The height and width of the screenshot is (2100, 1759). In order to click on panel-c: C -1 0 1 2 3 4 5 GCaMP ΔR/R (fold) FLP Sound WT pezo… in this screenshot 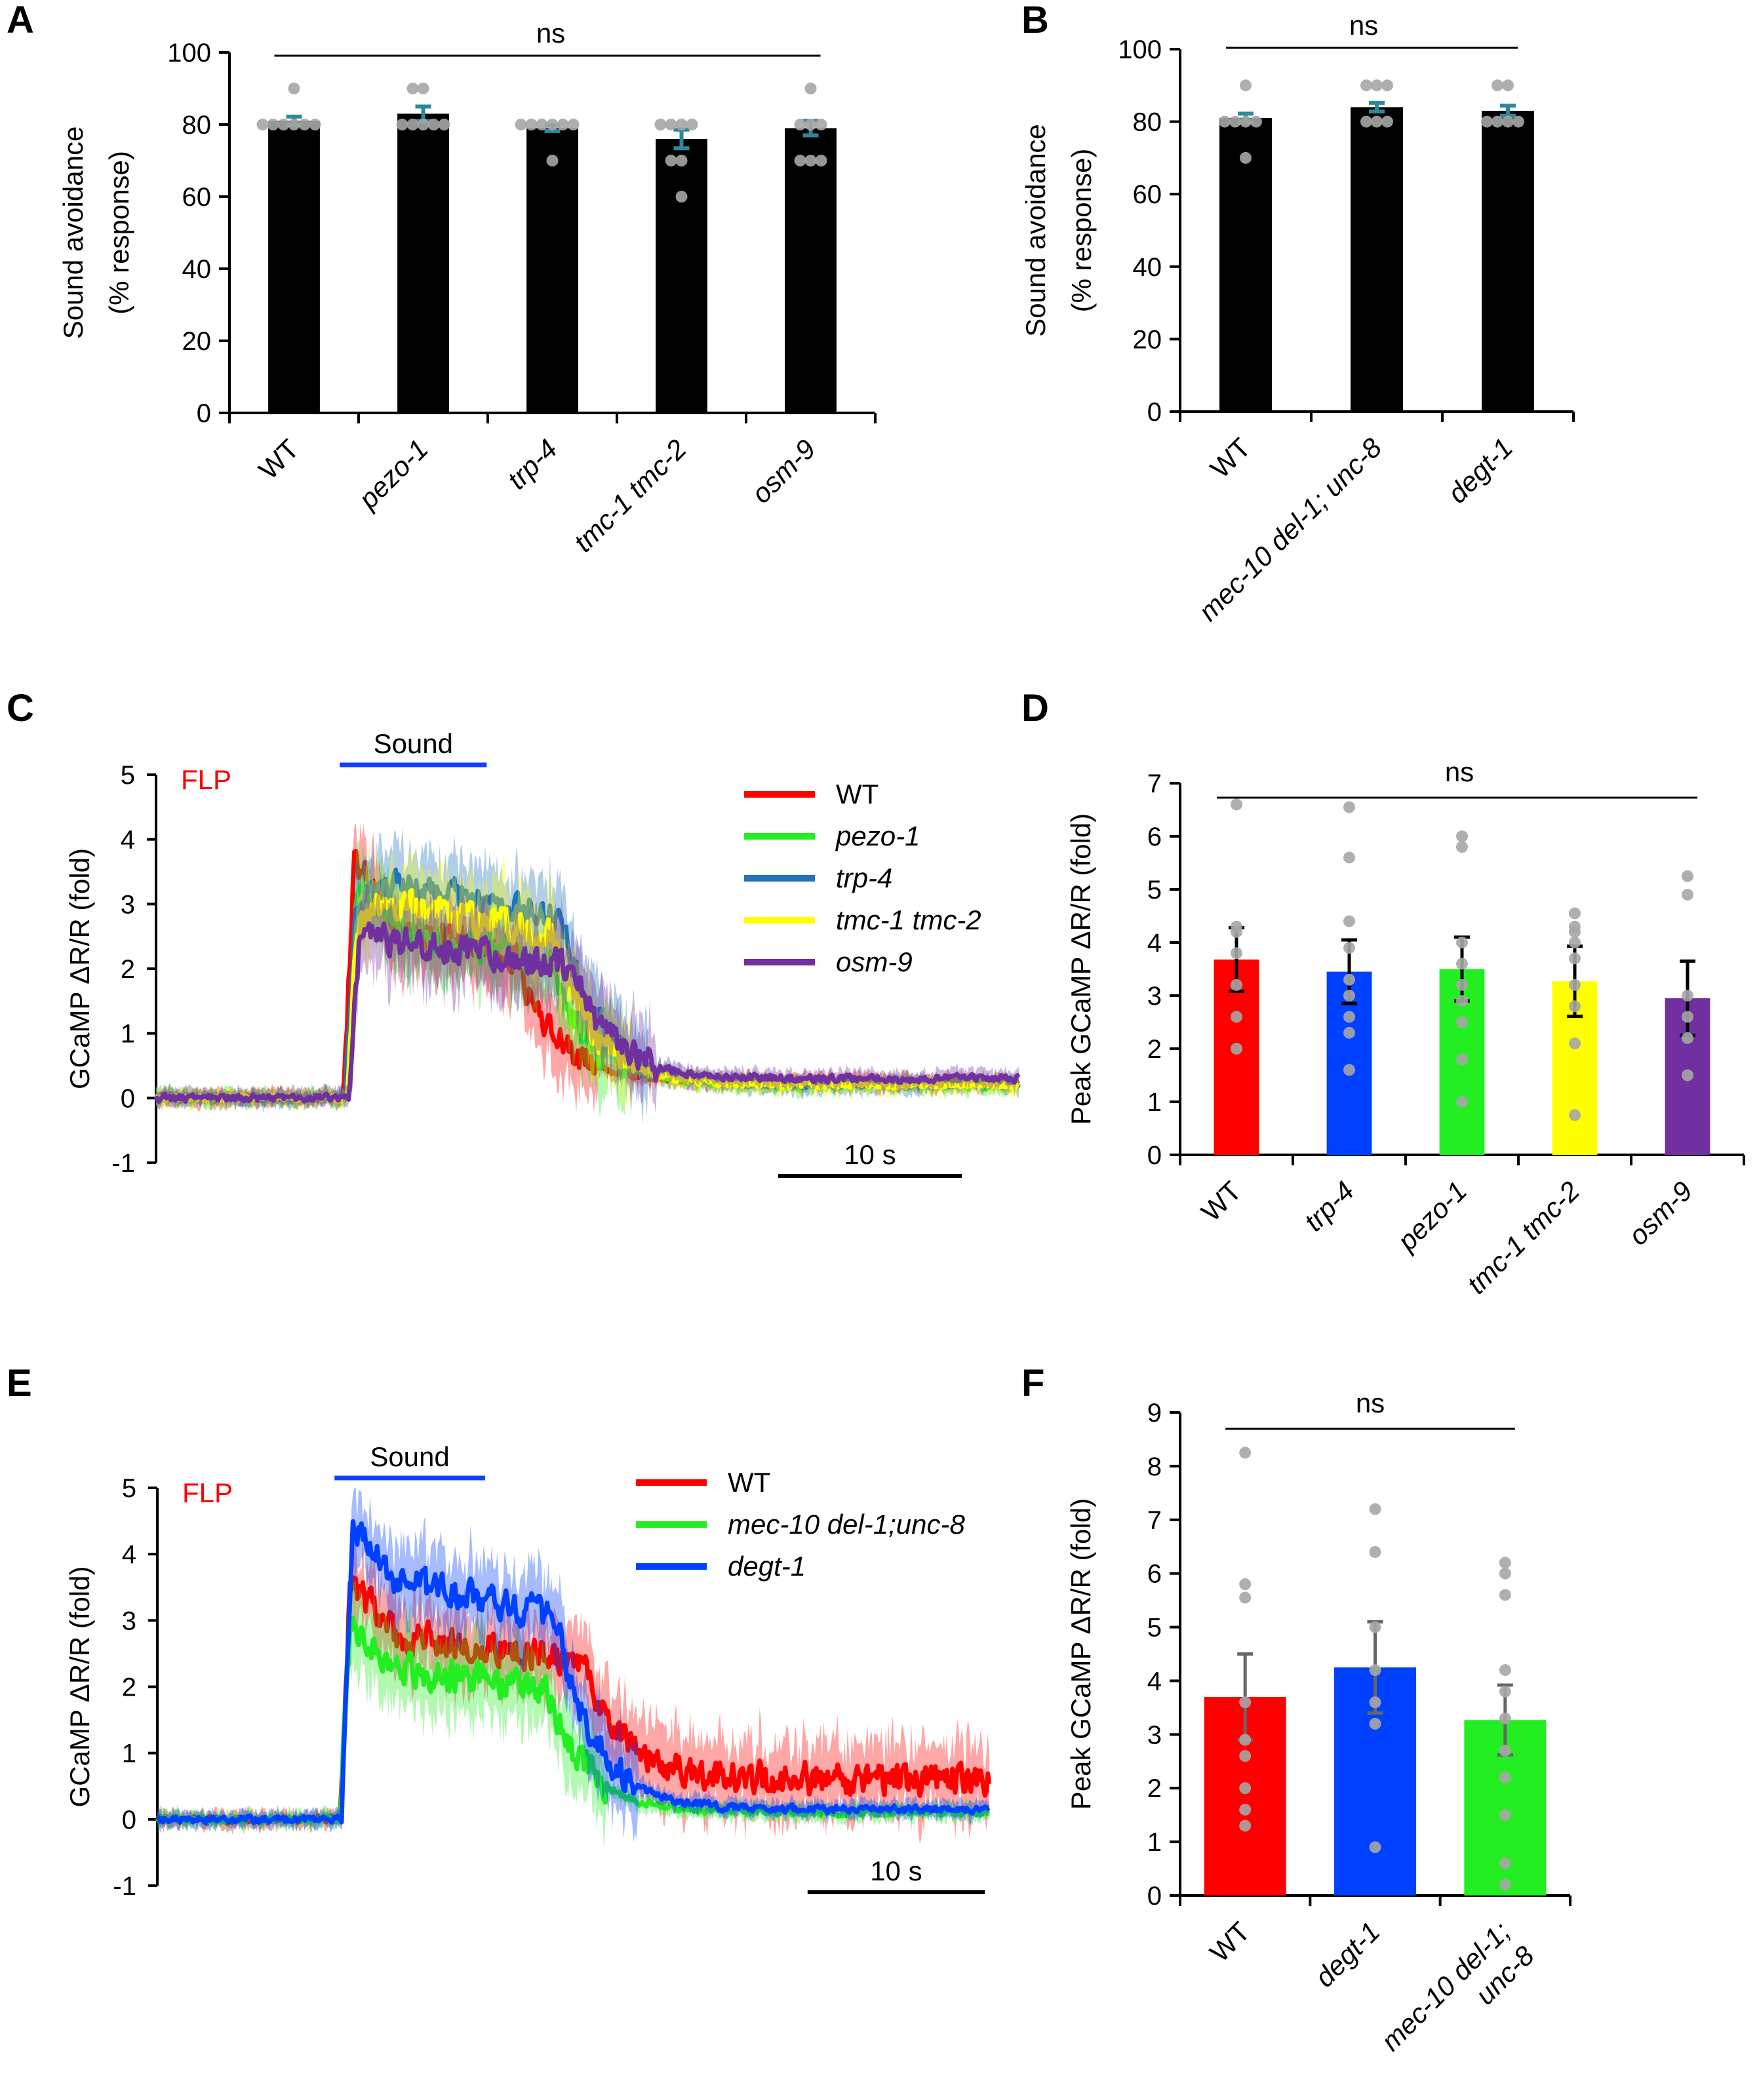, I will do `click(514, 933)`.